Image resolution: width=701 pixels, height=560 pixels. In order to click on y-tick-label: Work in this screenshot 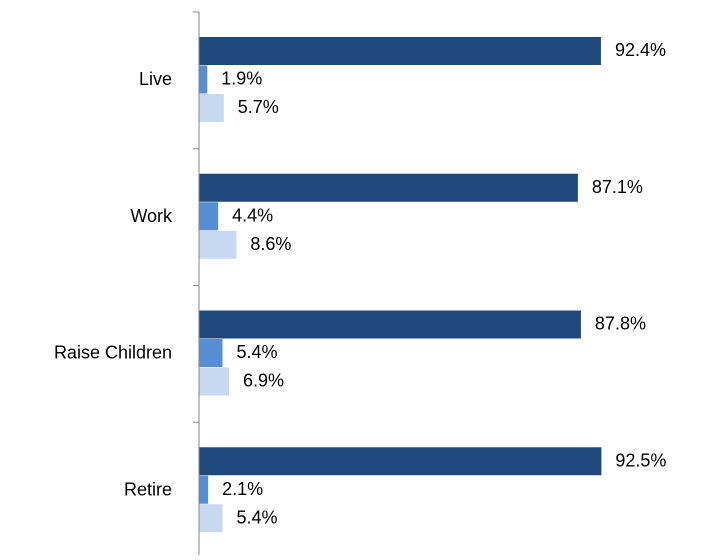, I will do `click(151, 216)`.